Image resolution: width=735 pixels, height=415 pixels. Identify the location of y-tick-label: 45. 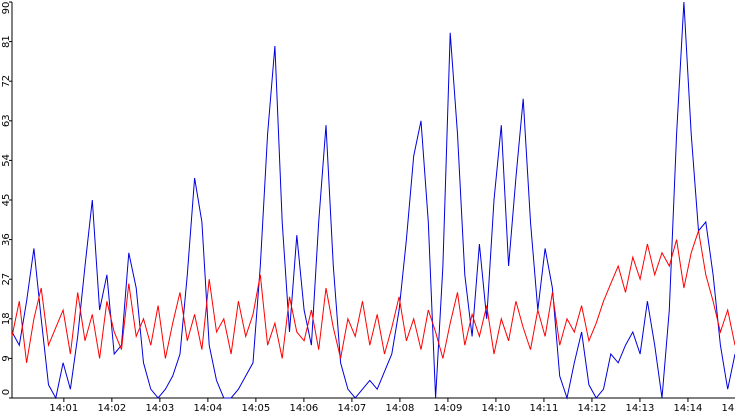
(6, 200).